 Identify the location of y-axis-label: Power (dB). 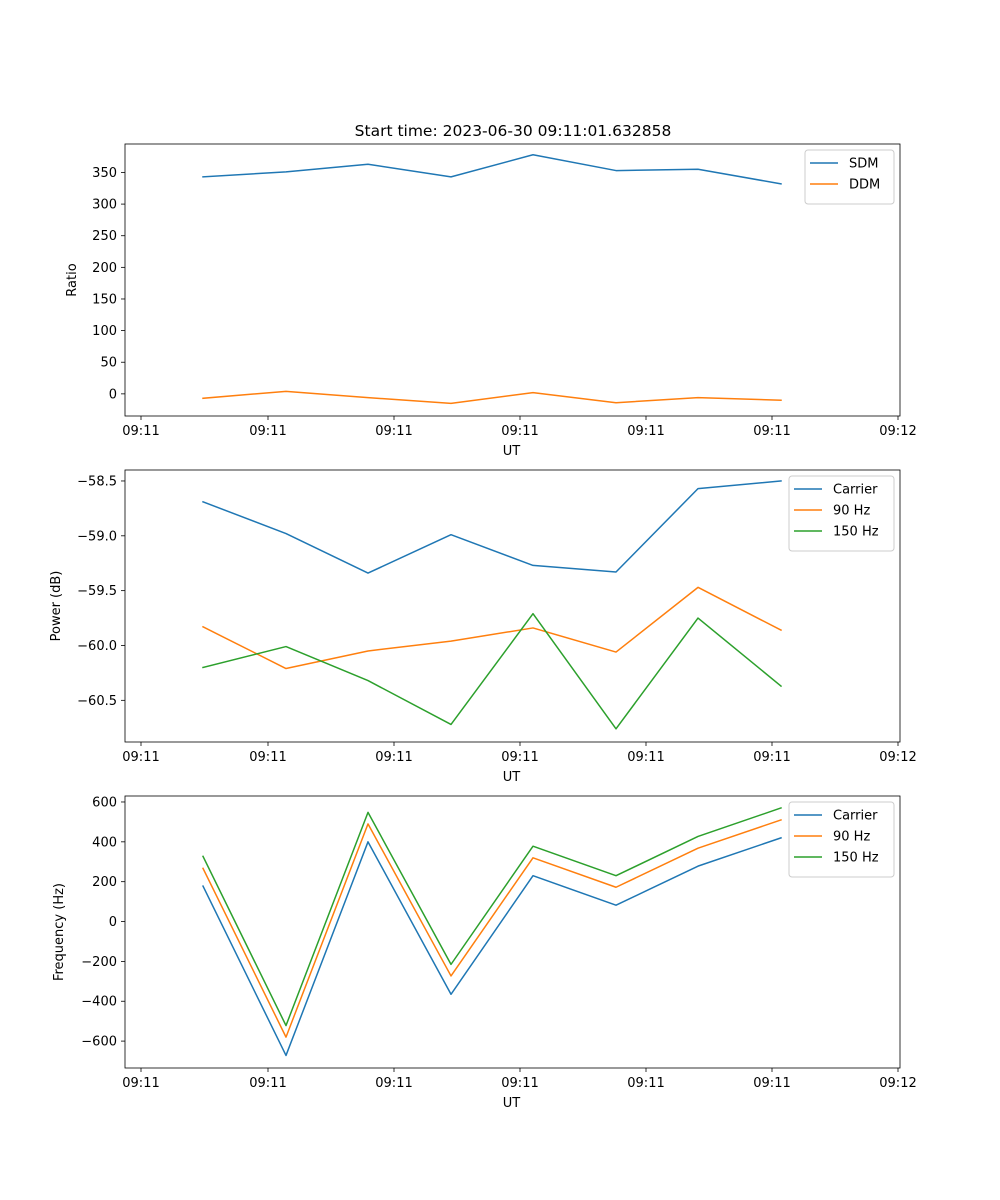
(56, 606).